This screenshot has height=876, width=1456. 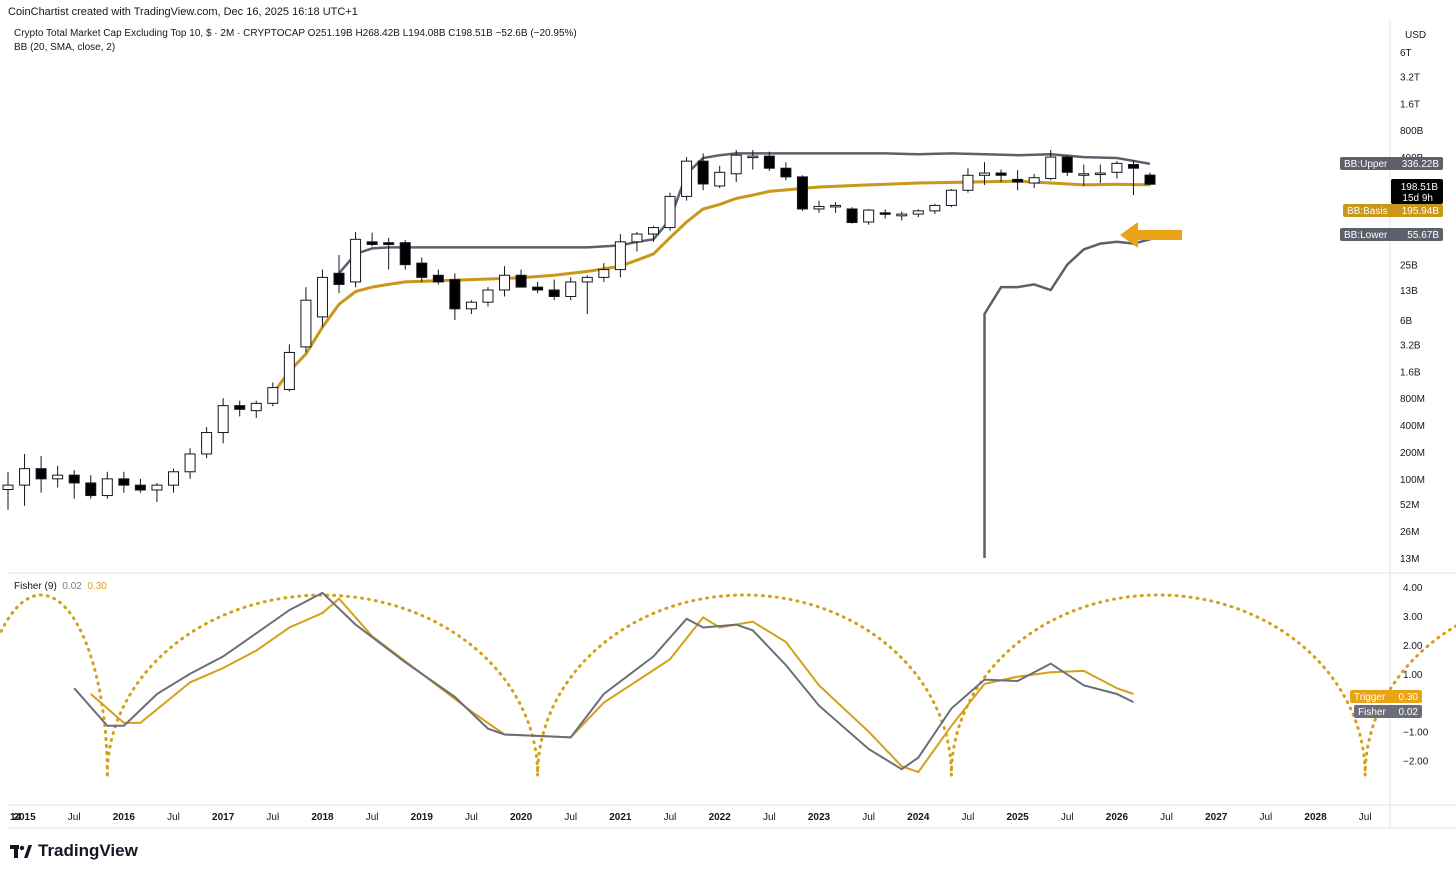 What do you see at coordinates (1413, 617) in the screenshot?
I see `fisher-tick-label: 3.00` at bounding box center [1413, 617].